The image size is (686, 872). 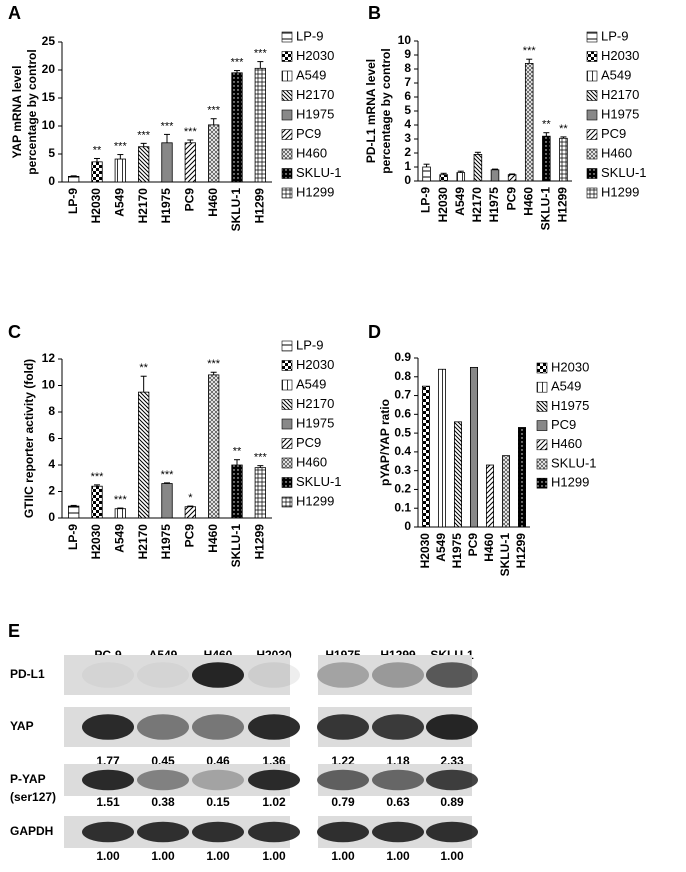 I want to click on y-tick-label: 7, so click(x=407, y=82).